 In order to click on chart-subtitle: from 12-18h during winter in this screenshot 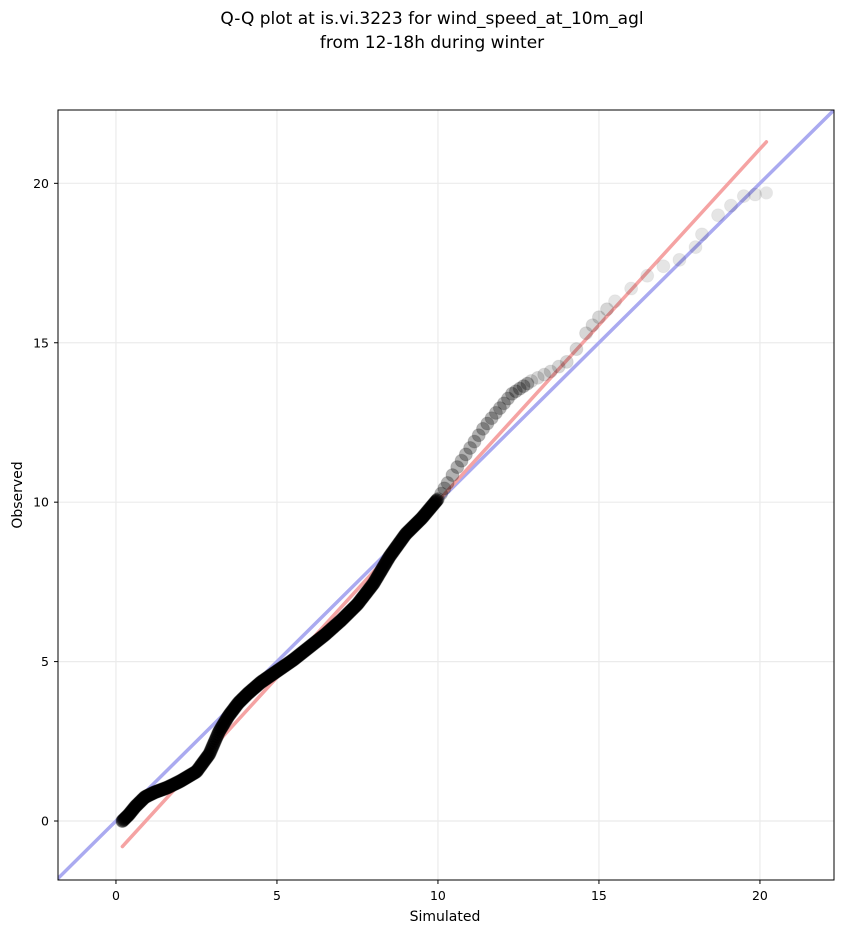, I will do `click(432, 43)`.